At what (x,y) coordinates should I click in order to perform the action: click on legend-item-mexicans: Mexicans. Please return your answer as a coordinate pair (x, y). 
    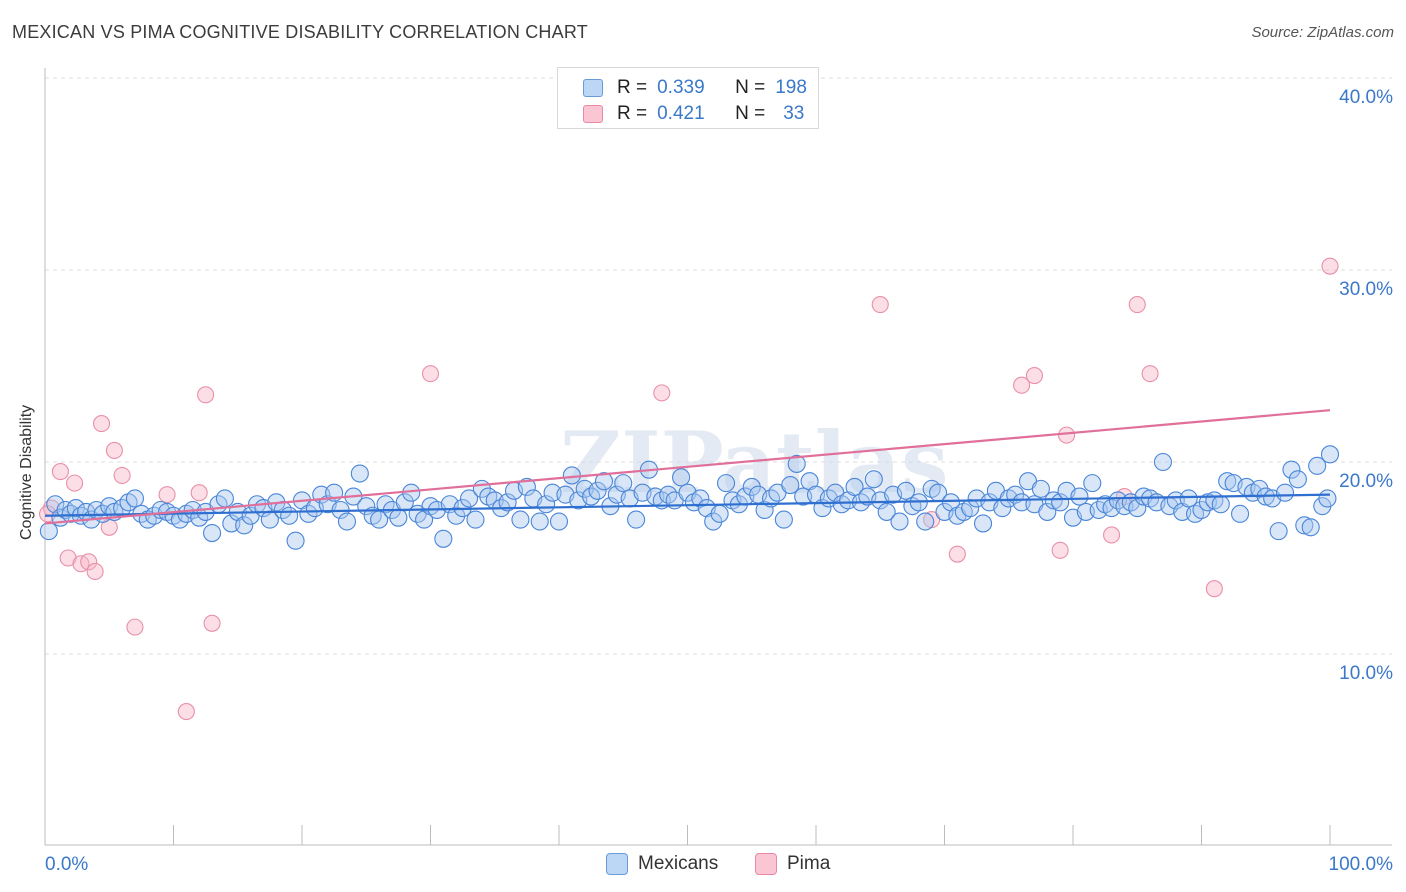
    Looking at the image, I should click on (662, 864).